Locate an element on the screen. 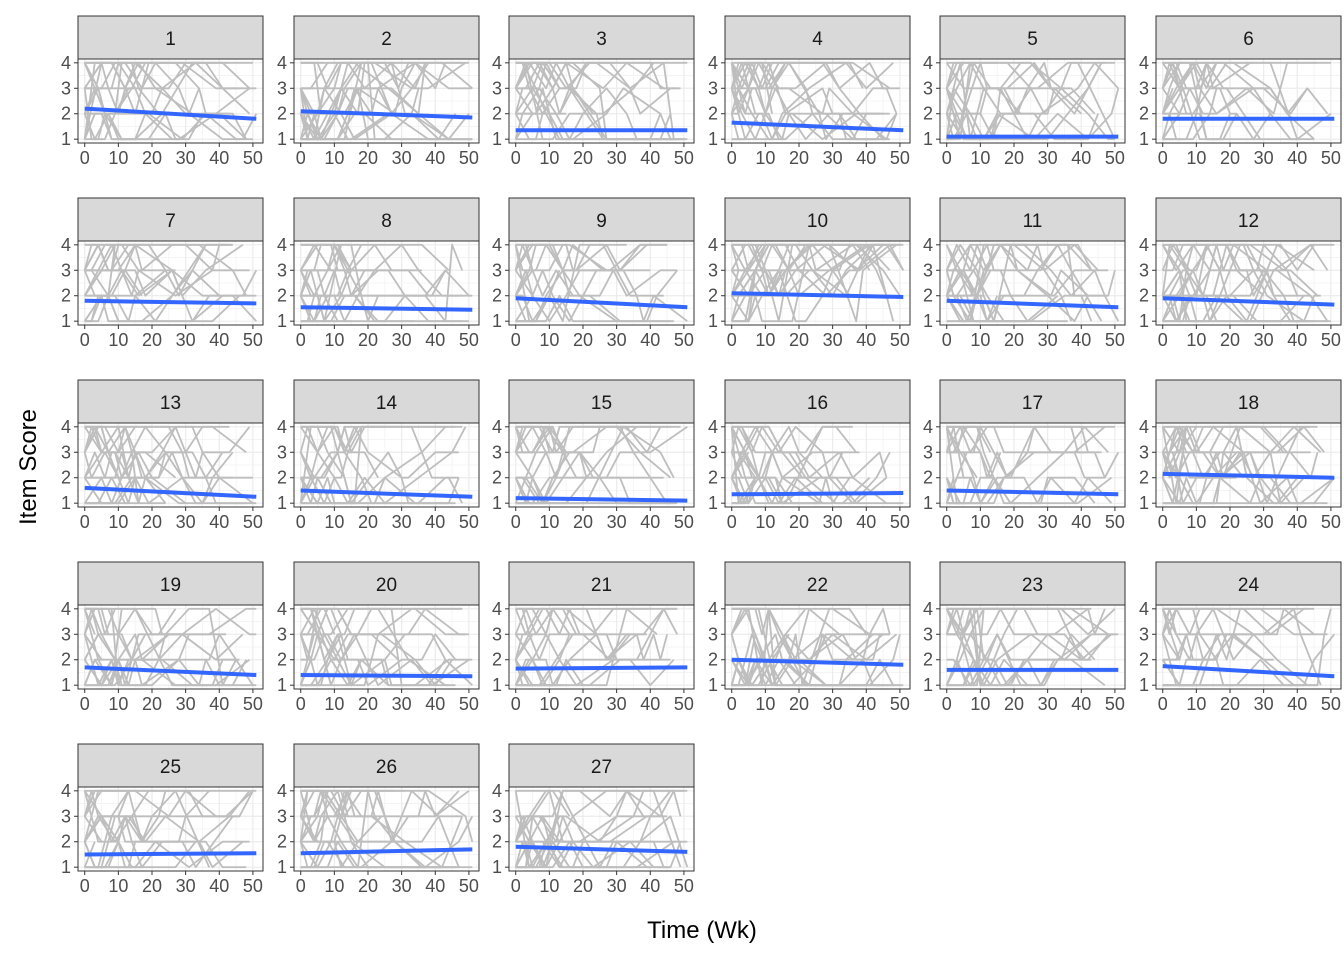 The height and width of the screenshot is (960, 1344). facet-label: 10 is located at coordinates (817, 221).